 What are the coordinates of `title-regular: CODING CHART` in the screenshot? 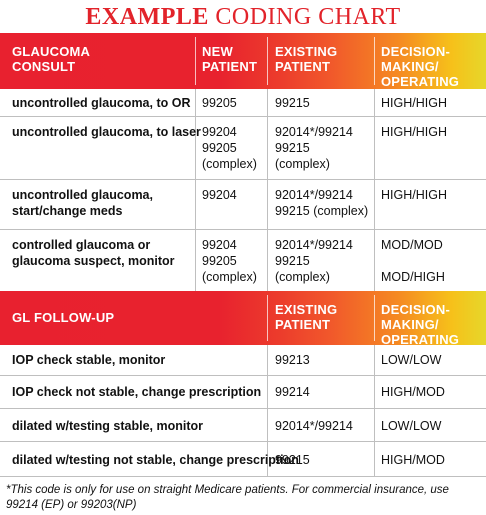 It's located at (308, 17).